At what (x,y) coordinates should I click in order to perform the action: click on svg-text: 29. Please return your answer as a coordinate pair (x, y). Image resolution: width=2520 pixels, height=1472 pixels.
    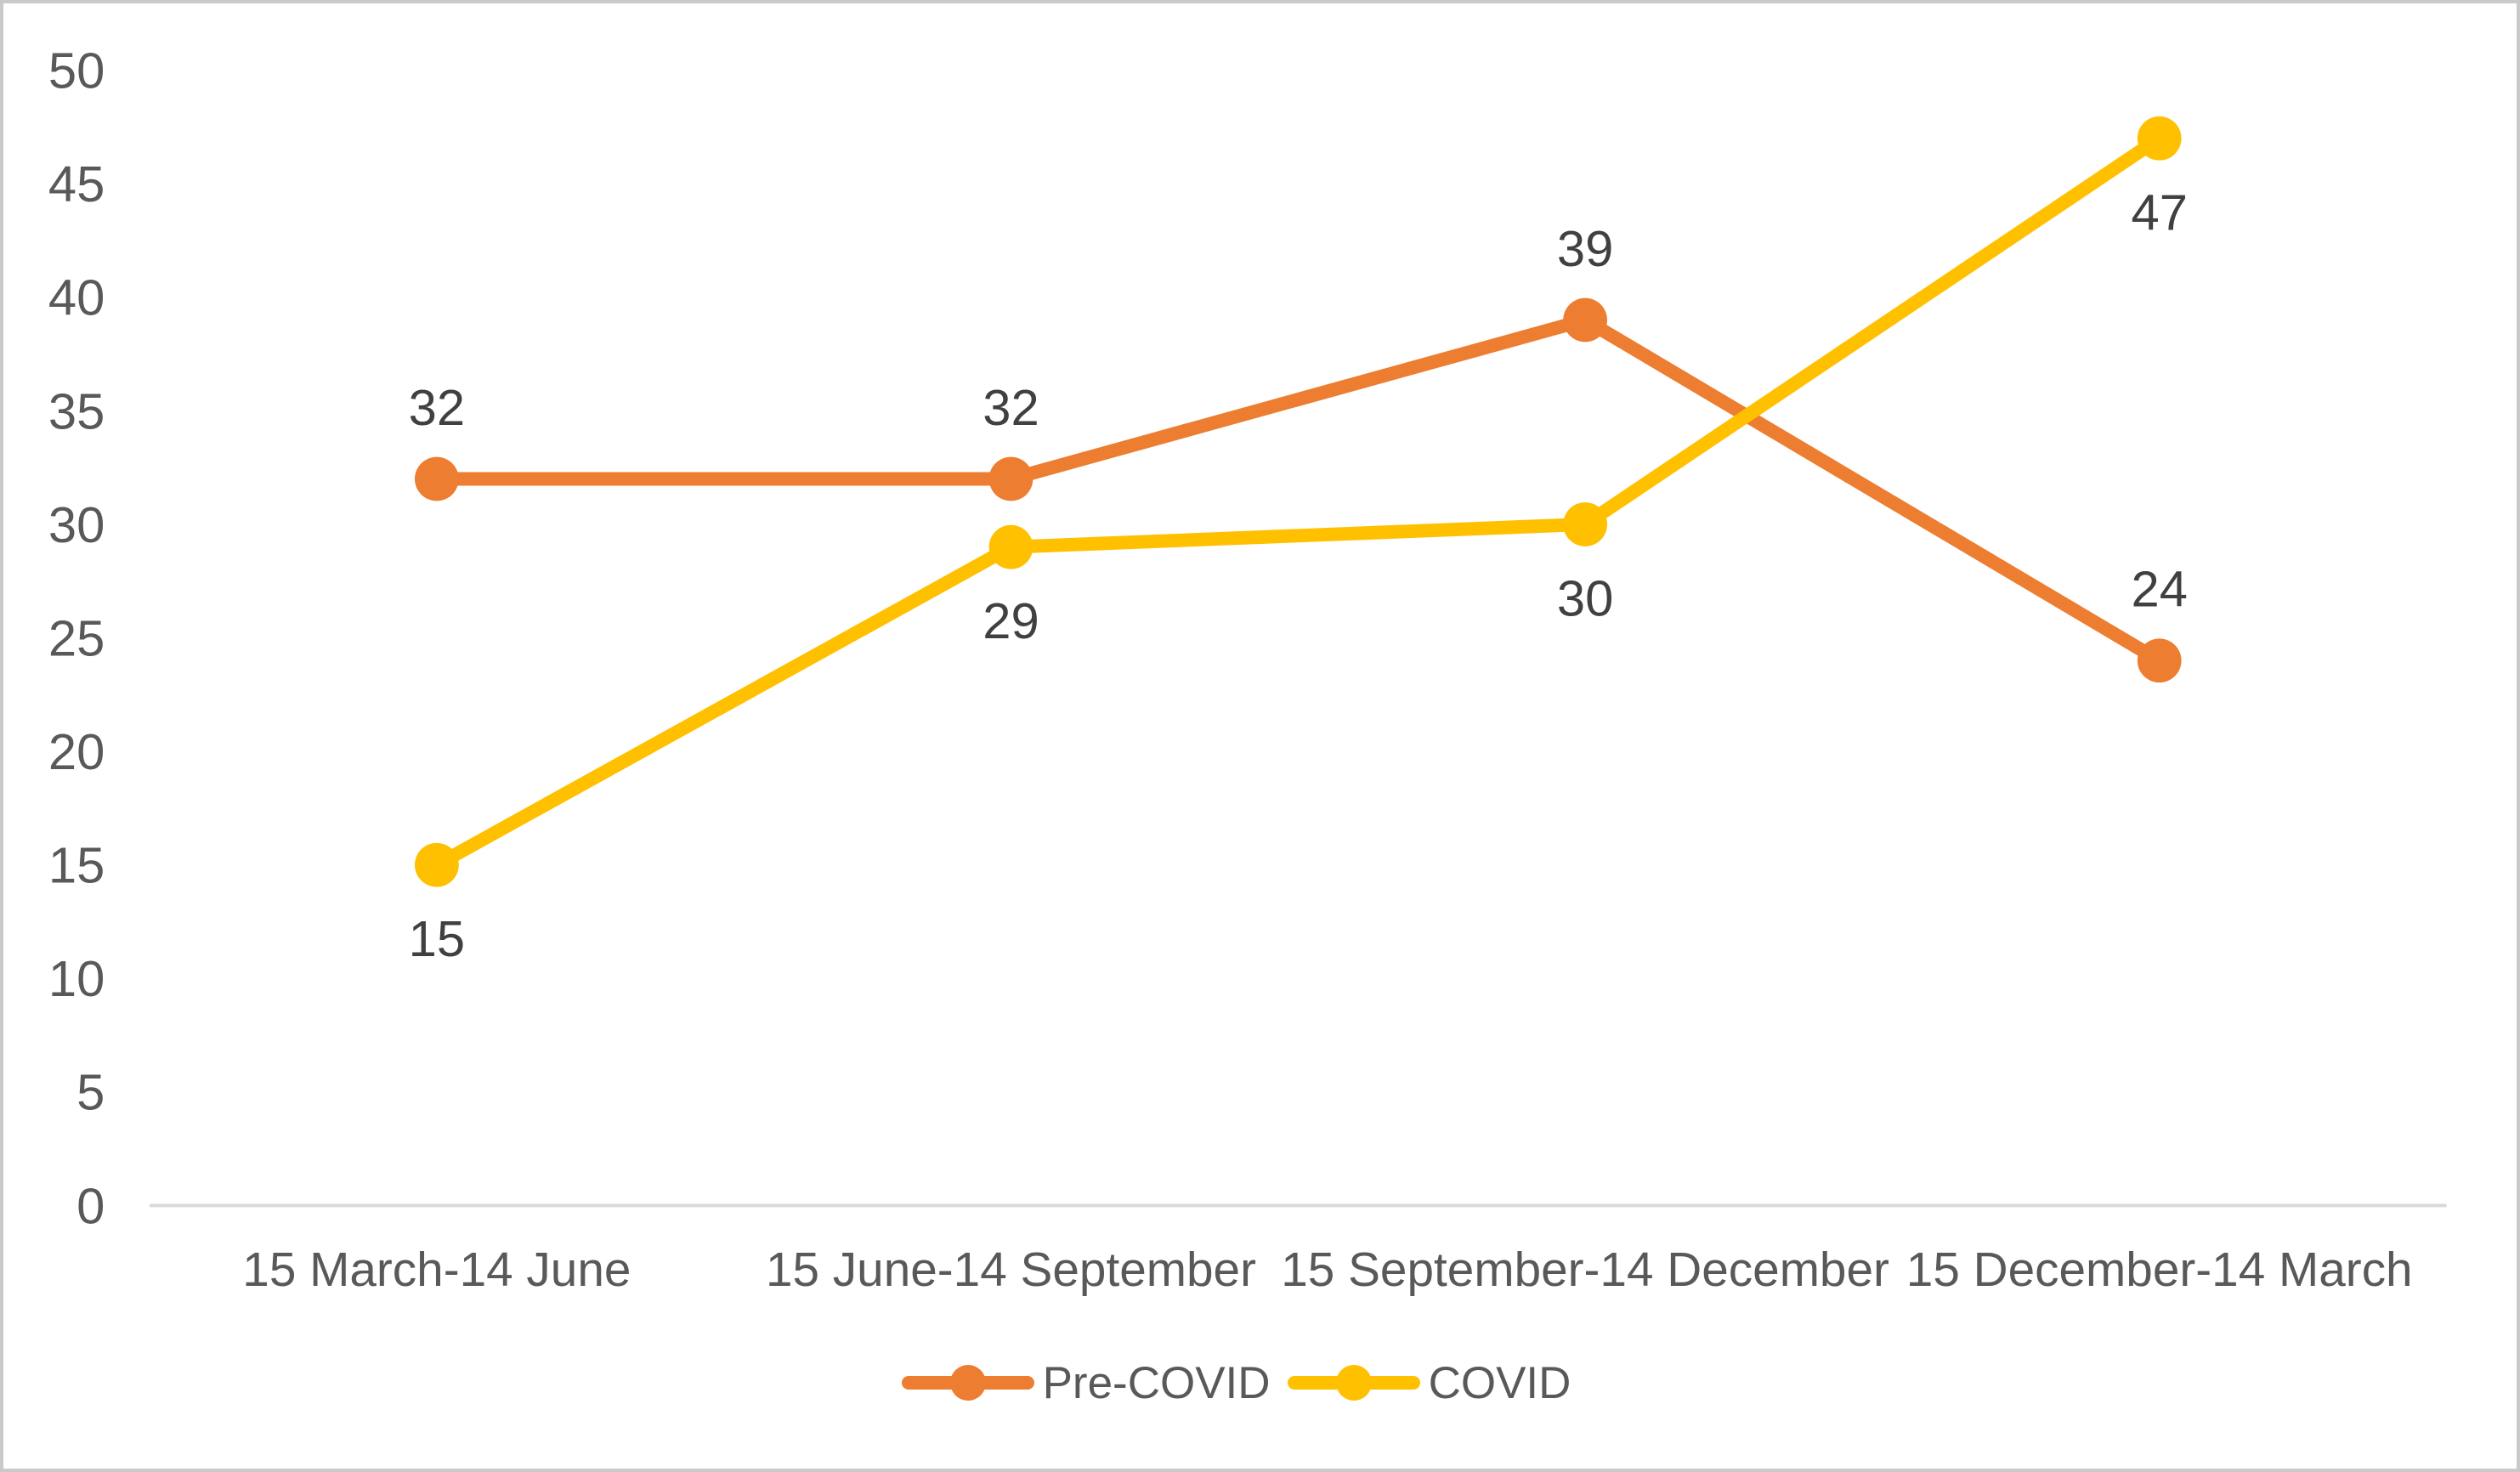
    Looking at the image, I should click on (1011, 620).